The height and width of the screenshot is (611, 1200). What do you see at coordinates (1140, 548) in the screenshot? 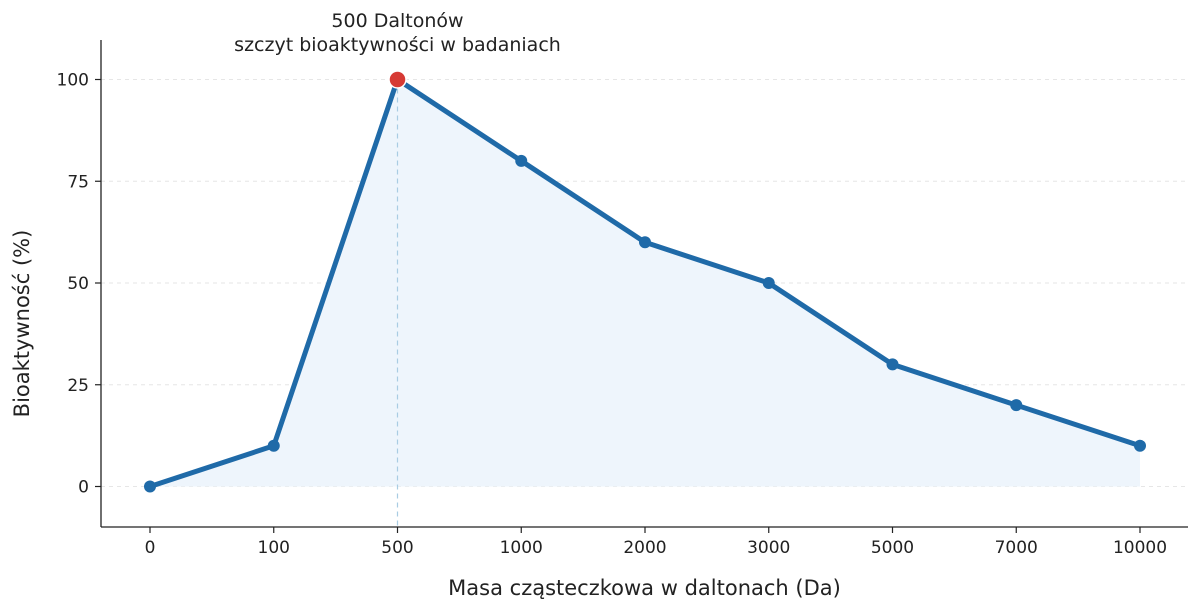
I see `x-tick-label: 10000` at bounding box center [1140, 548].